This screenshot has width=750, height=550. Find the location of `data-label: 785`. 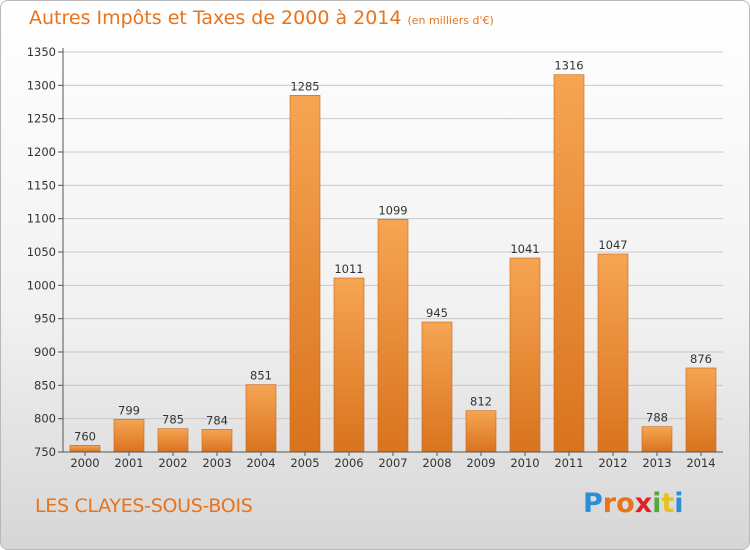

data-label: 785 is located at coordinates (173, 420).